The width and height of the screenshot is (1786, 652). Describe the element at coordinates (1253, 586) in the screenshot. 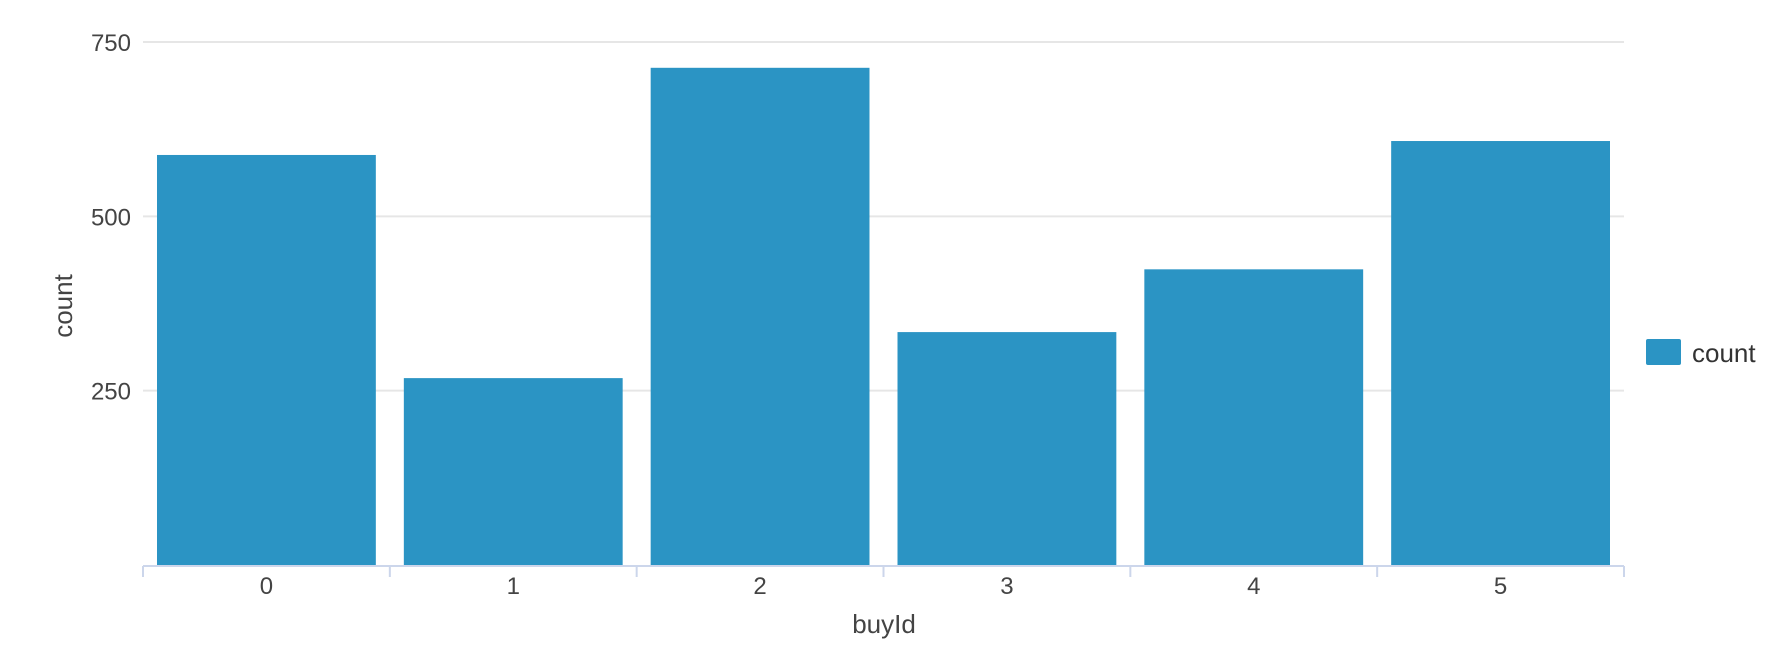

I see `x-tick-label-4: 4` at that location.